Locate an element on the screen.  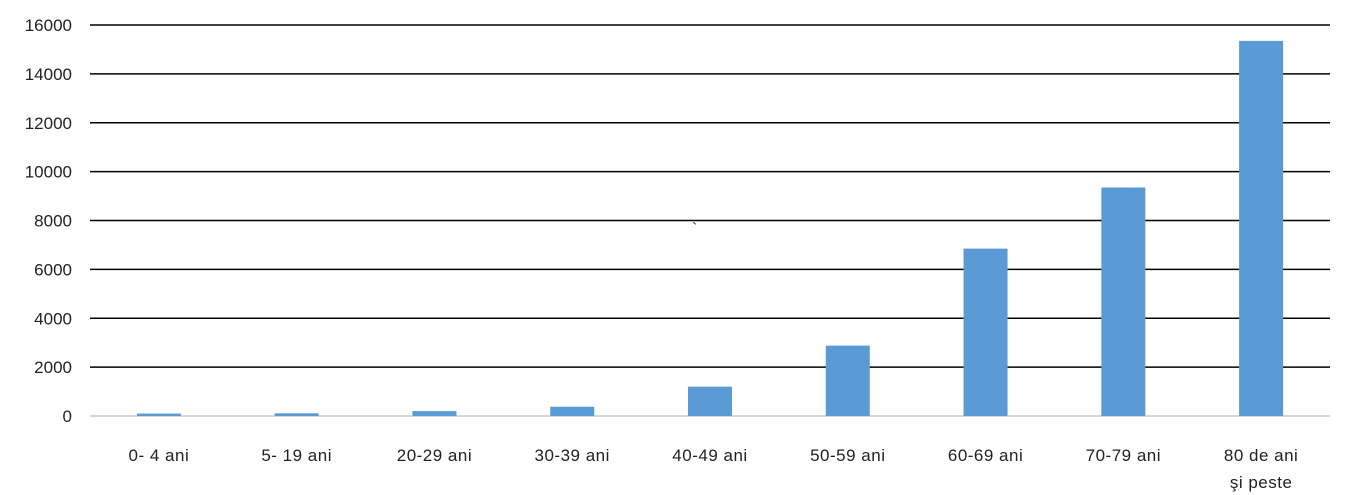
x-tick-label: 70-79 ani is located at coordinates (1123, 455).